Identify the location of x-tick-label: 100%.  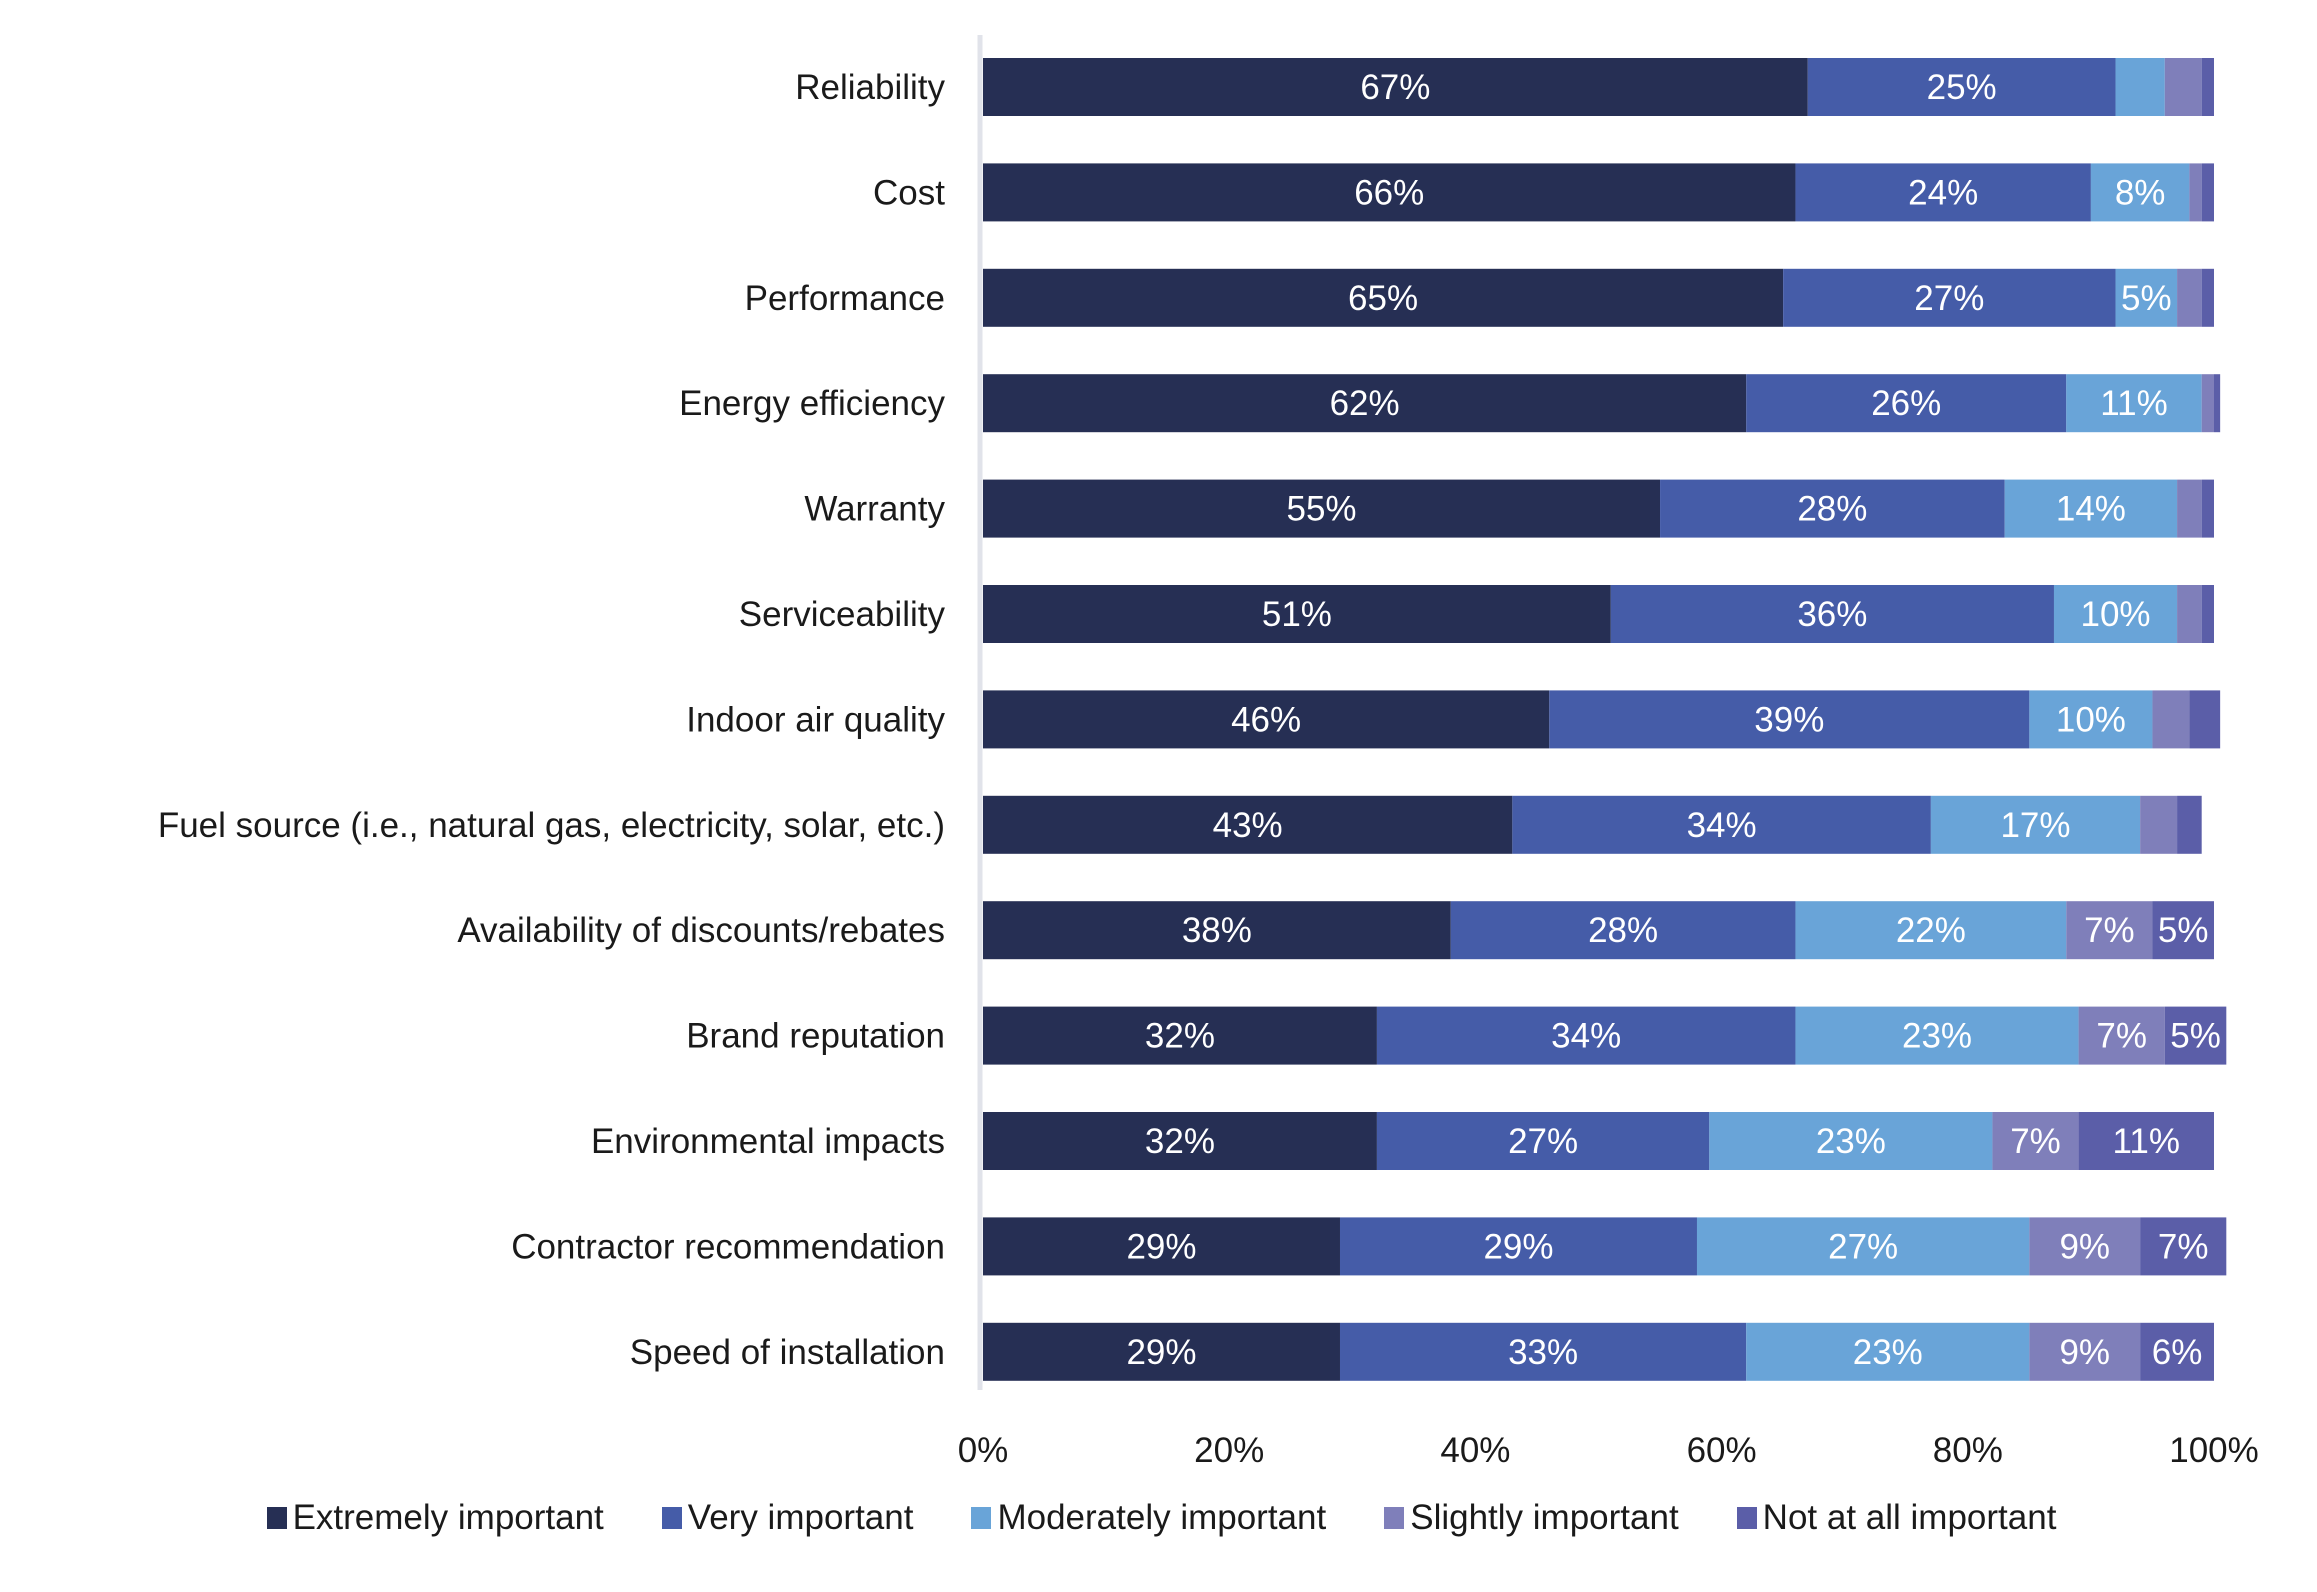
(2214, 1450).